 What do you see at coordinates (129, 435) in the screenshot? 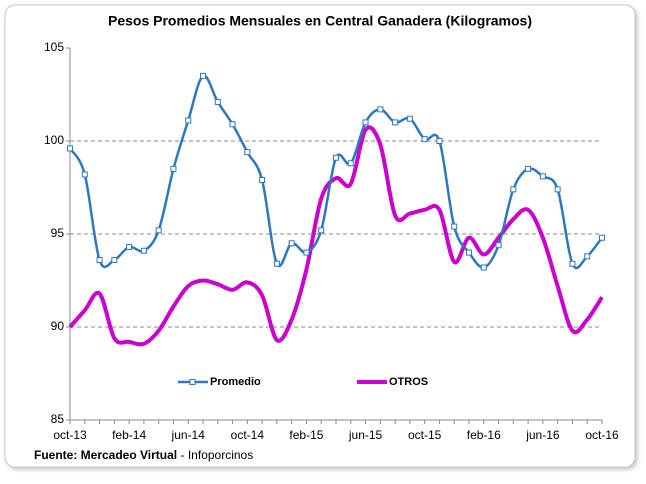
I see `x-tick-label: feb-14` at bounding box center [129, 435].